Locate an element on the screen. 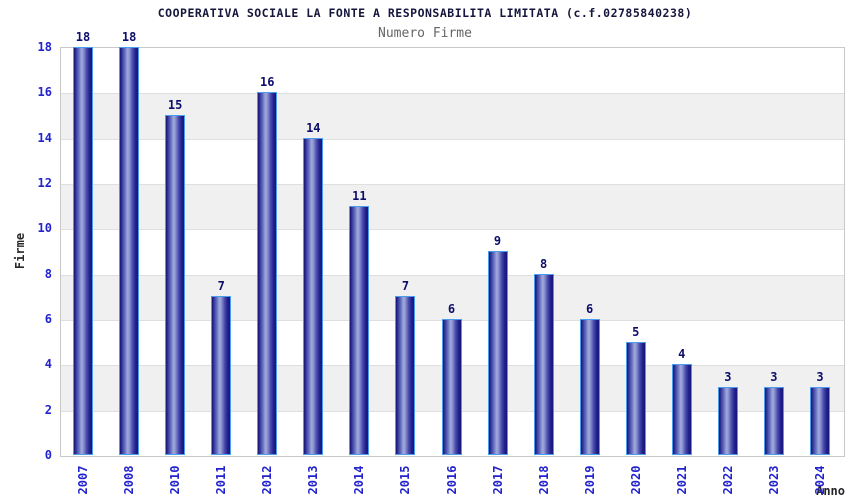 The width and height of the screenshot is (850, 500). x-tick-label: 2018 is located at coordinates (543, 480).